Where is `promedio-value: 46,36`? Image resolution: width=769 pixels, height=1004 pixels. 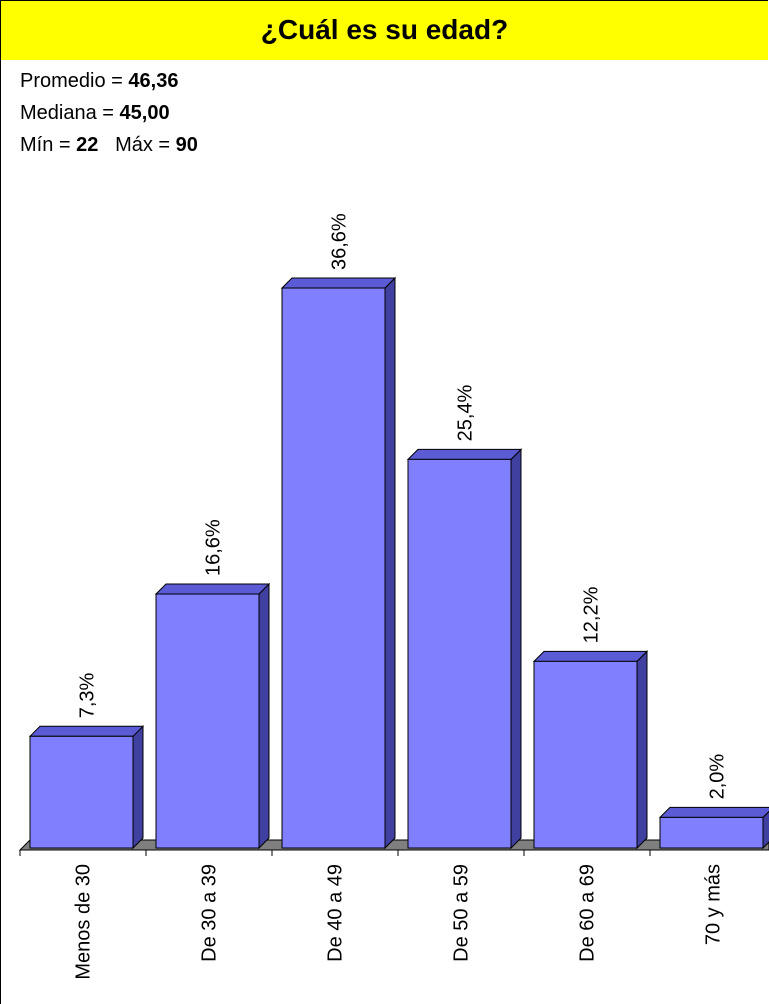
promedio-value: 46,36 is located at coordinates (153, 81).